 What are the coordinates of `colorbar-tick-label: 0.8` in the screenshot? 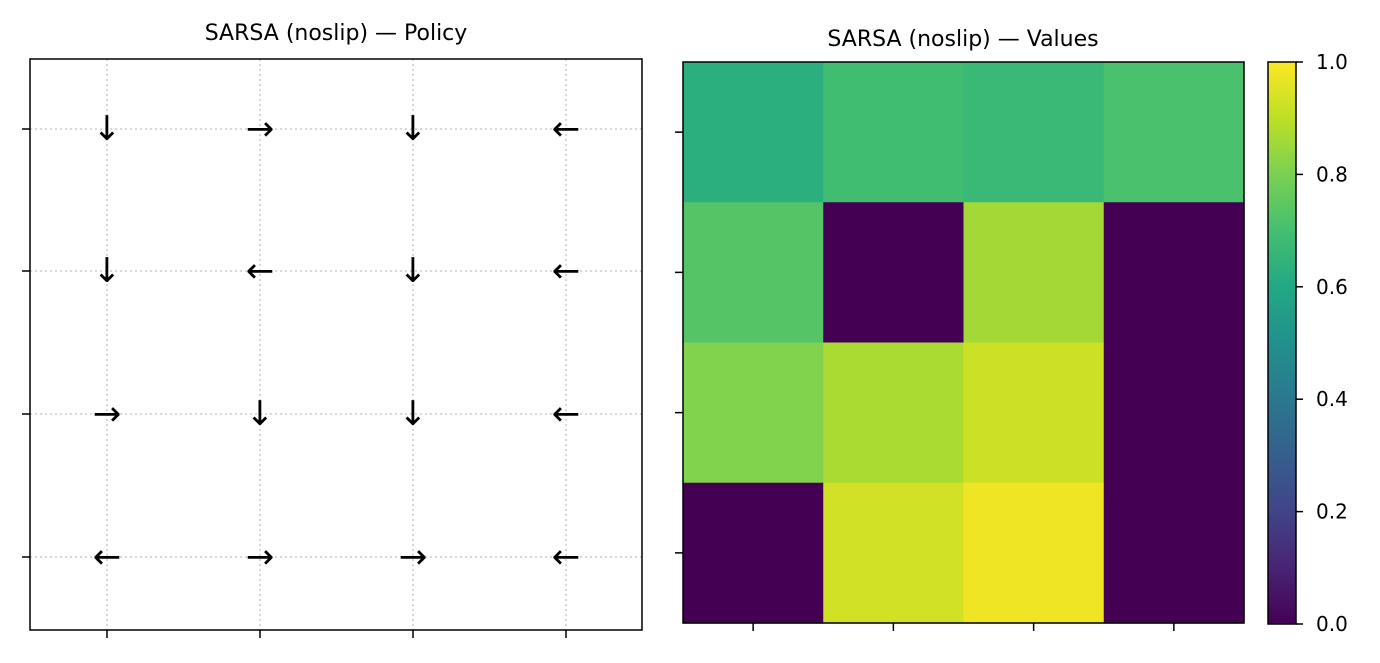 It's located at (1332, 174).